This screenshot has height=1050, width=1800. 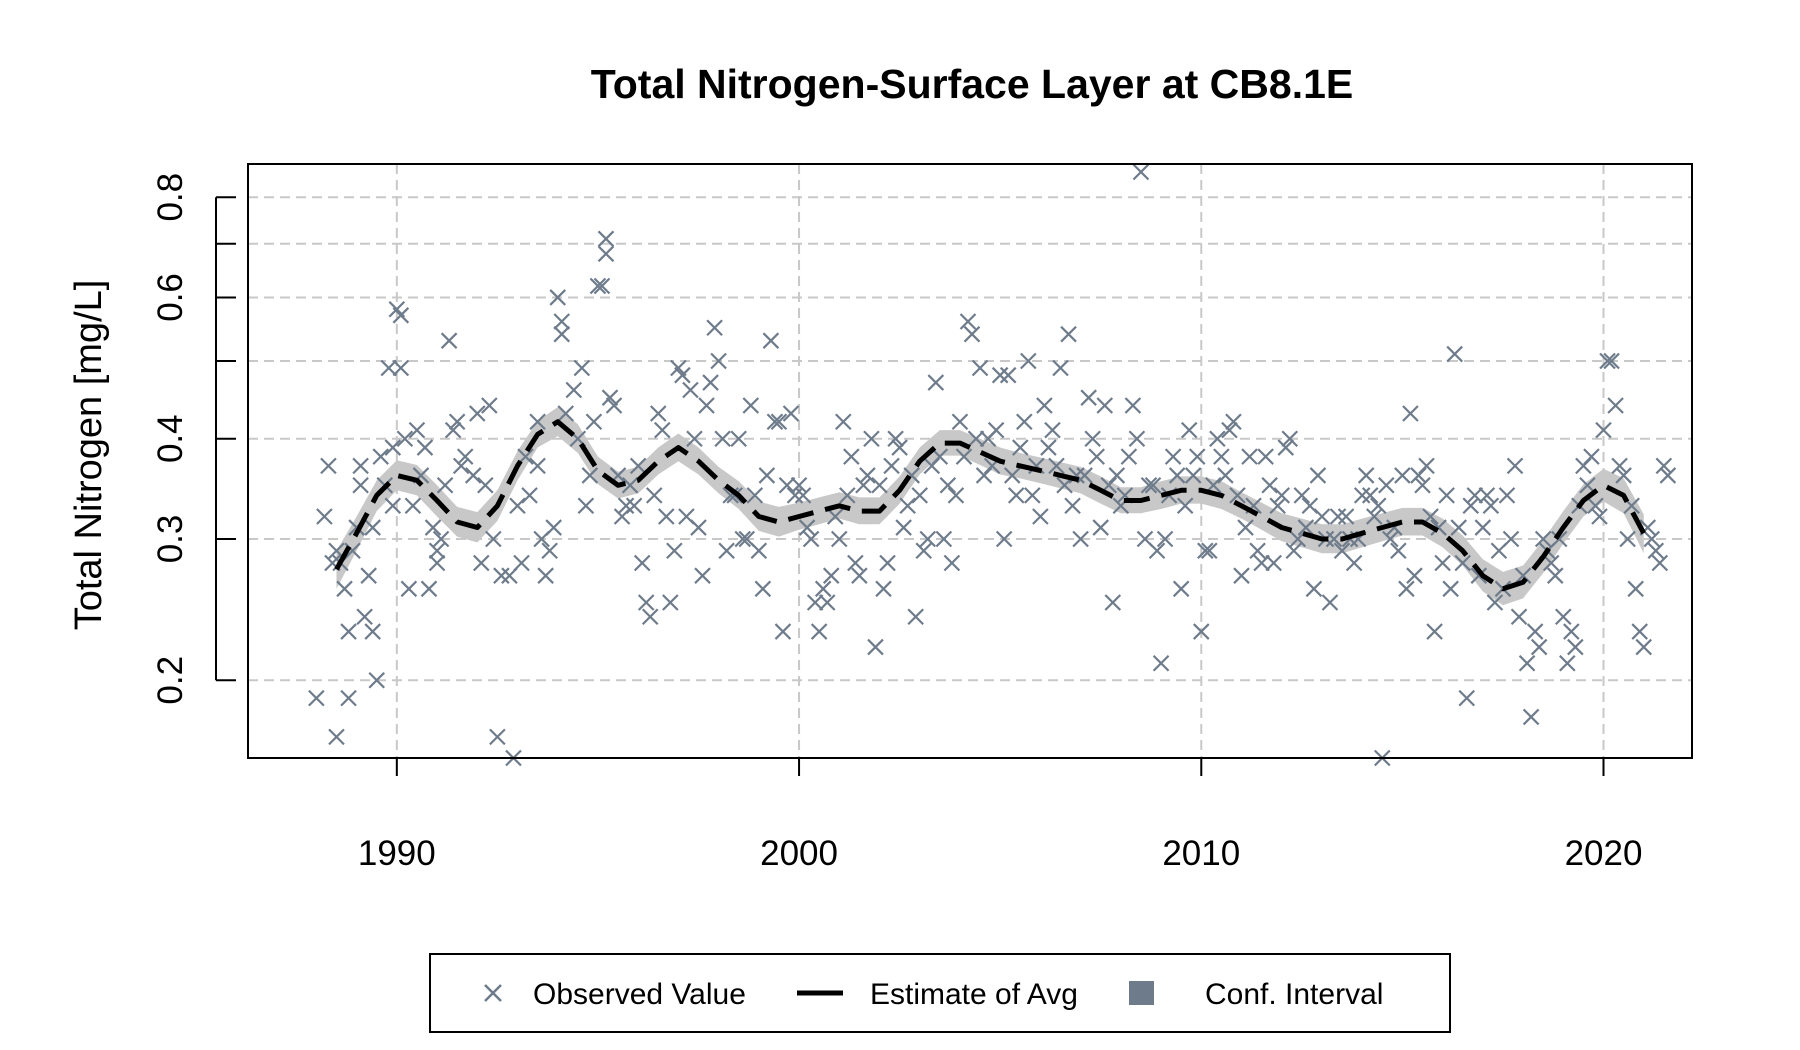 What do you see at coordinates (170, 680) in the screenshot?
I see `y-tick-label: 0.2` at bounding box center [170, 680].